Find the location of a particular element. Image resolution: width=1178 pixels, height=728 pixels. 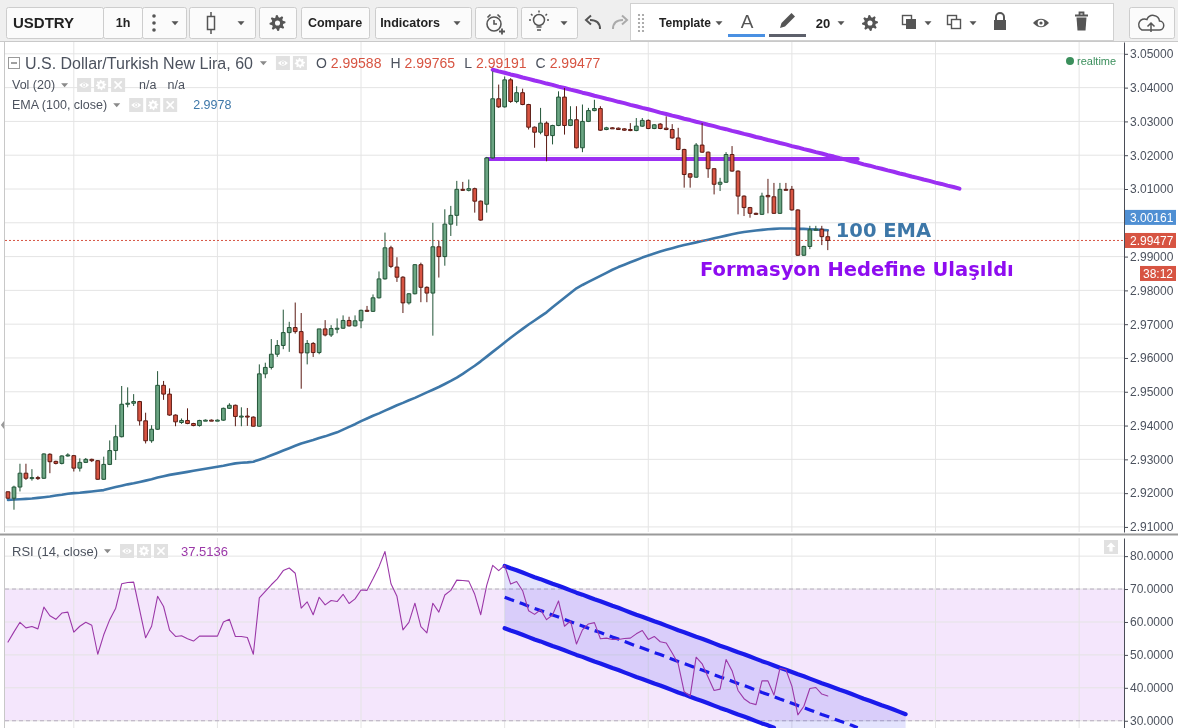

y-tick-label: 40.0000 is located at coordinates (1152, 688).